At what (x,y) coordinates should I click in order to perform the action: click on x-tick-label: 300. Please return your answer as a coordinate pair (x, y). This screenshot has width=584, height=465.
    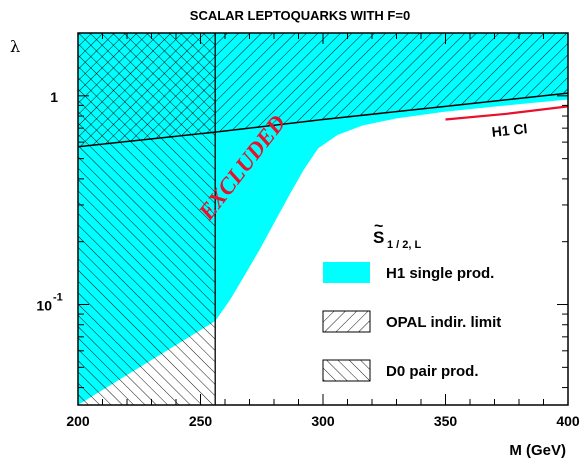
    Looking at the image, I should click on (323, 421).